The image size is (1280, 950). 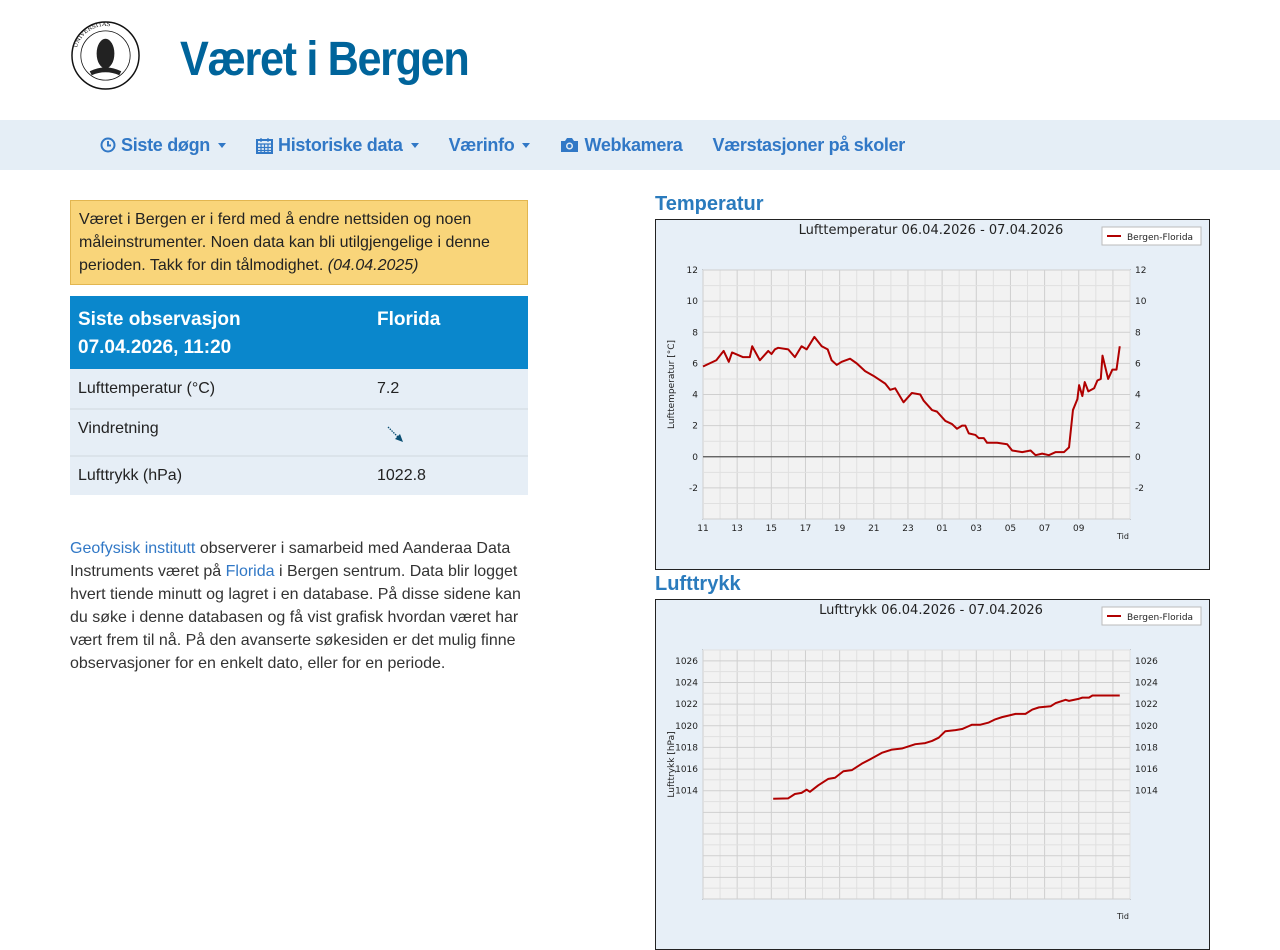 I want to click on temperature-heading: Temperatur, so click(x=709, y=204).